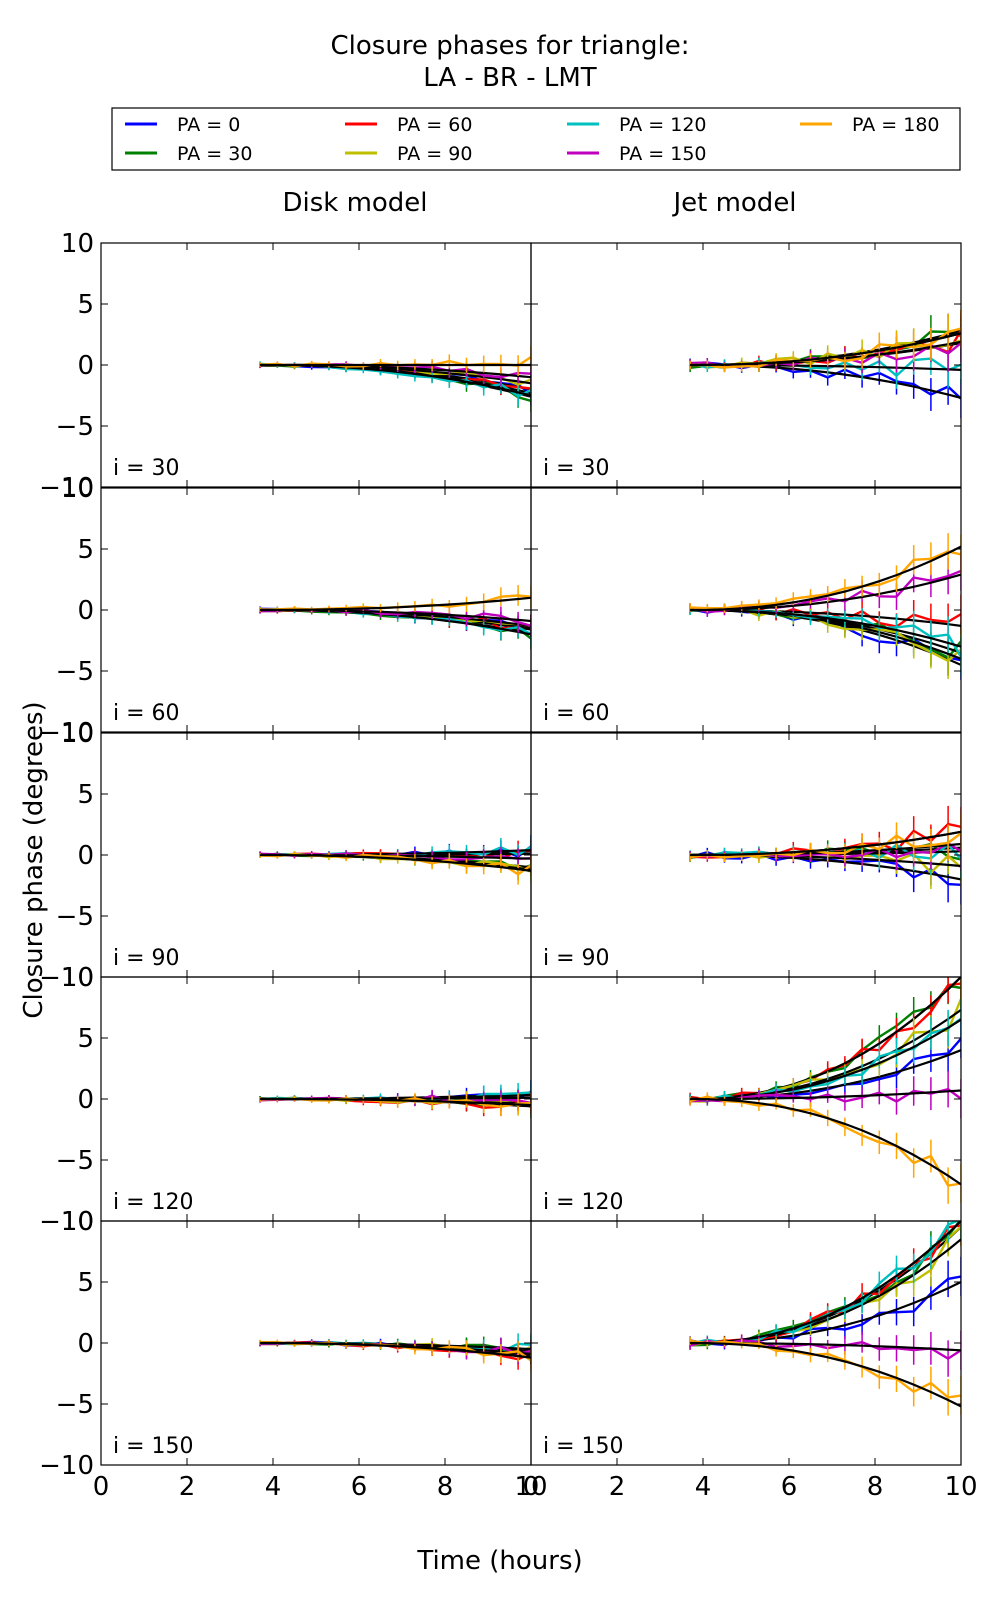 This screenshot has height=1600, width=1000. What do you see at coordinates (34, 859) in the screenshot?
I see `y-axis-label: Closure phase (degrees)` at bounding box center [34, 859].